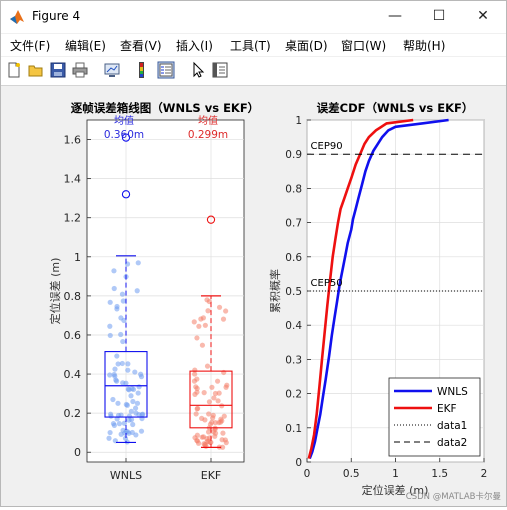  Describe the element at coordinates (58, 70) in the screenshot. I see `save-icon` at that location.